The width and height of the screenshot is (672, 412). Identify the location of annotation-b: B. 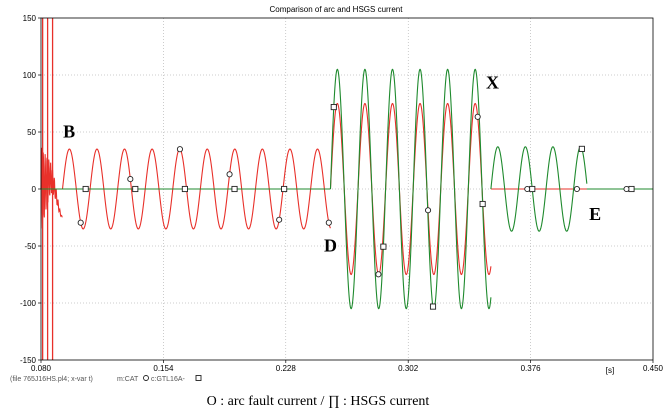
(69, 132).